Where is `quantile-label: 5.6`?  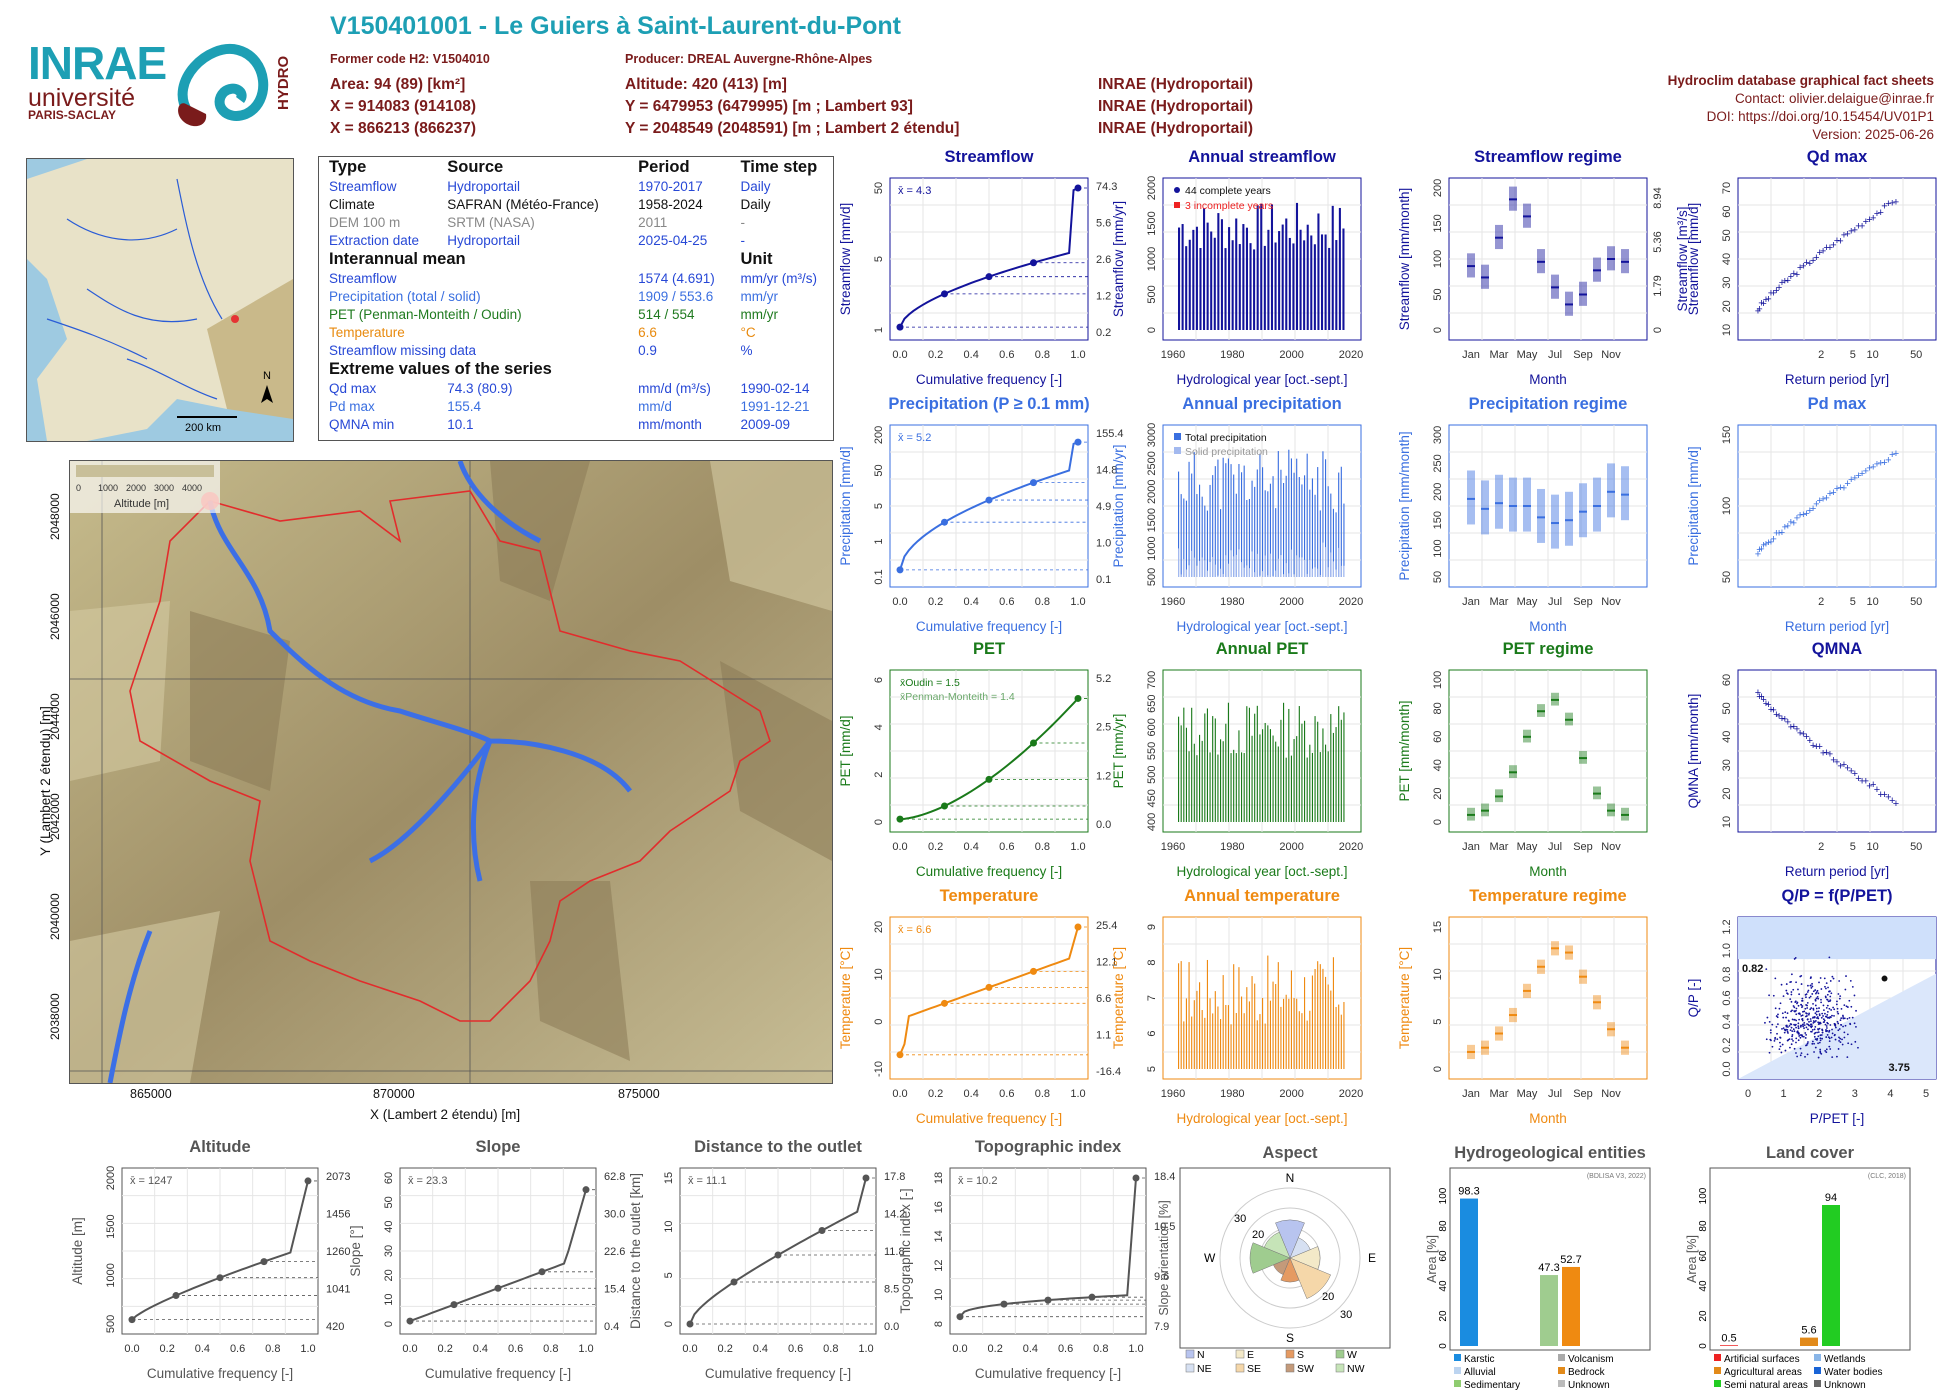 quantile-label: 5.6 is located at coordinates (1103, 224).